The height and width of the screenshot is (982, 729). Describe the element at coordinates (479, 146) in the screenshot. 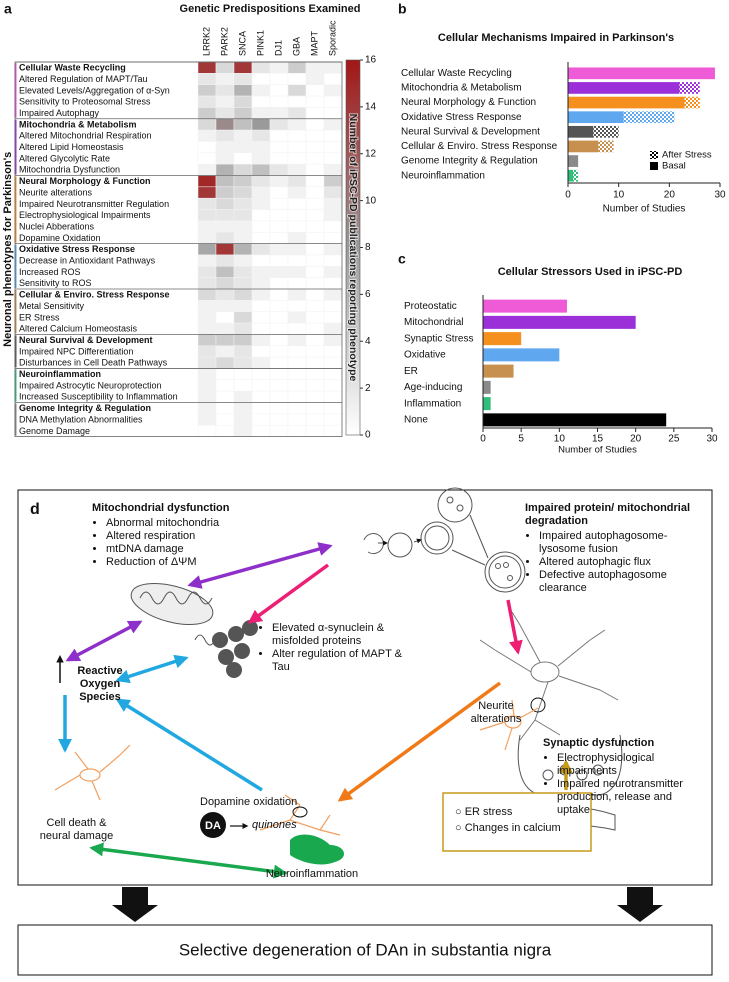

I see `category-label: Cellular & Enviro. Stress Response` at that location.